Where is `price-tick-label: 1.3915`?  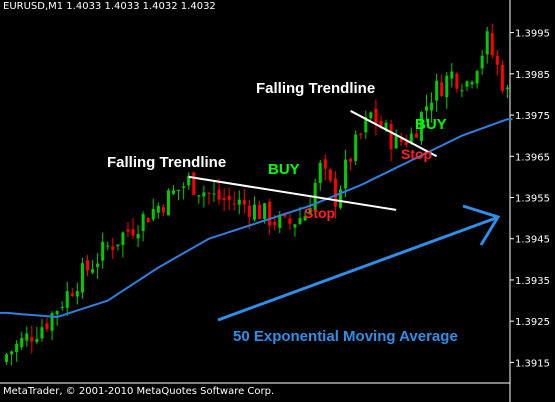 price-tick-label: 1.3915 is located at coordinates (532, 363).